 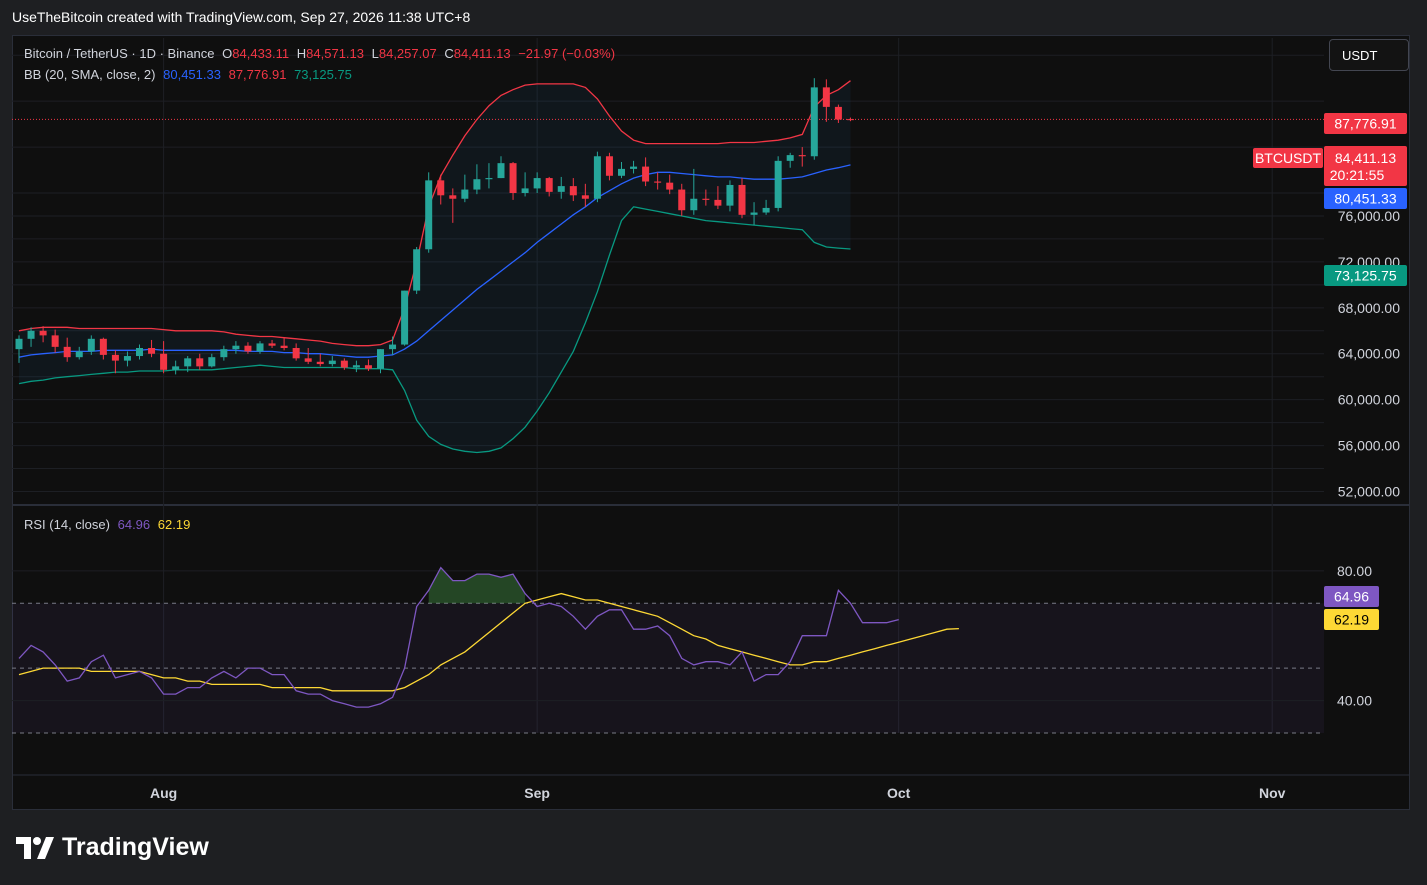 I want to click on symbol-badge-text: BTCUSDT, so click(x=1288, y=158).